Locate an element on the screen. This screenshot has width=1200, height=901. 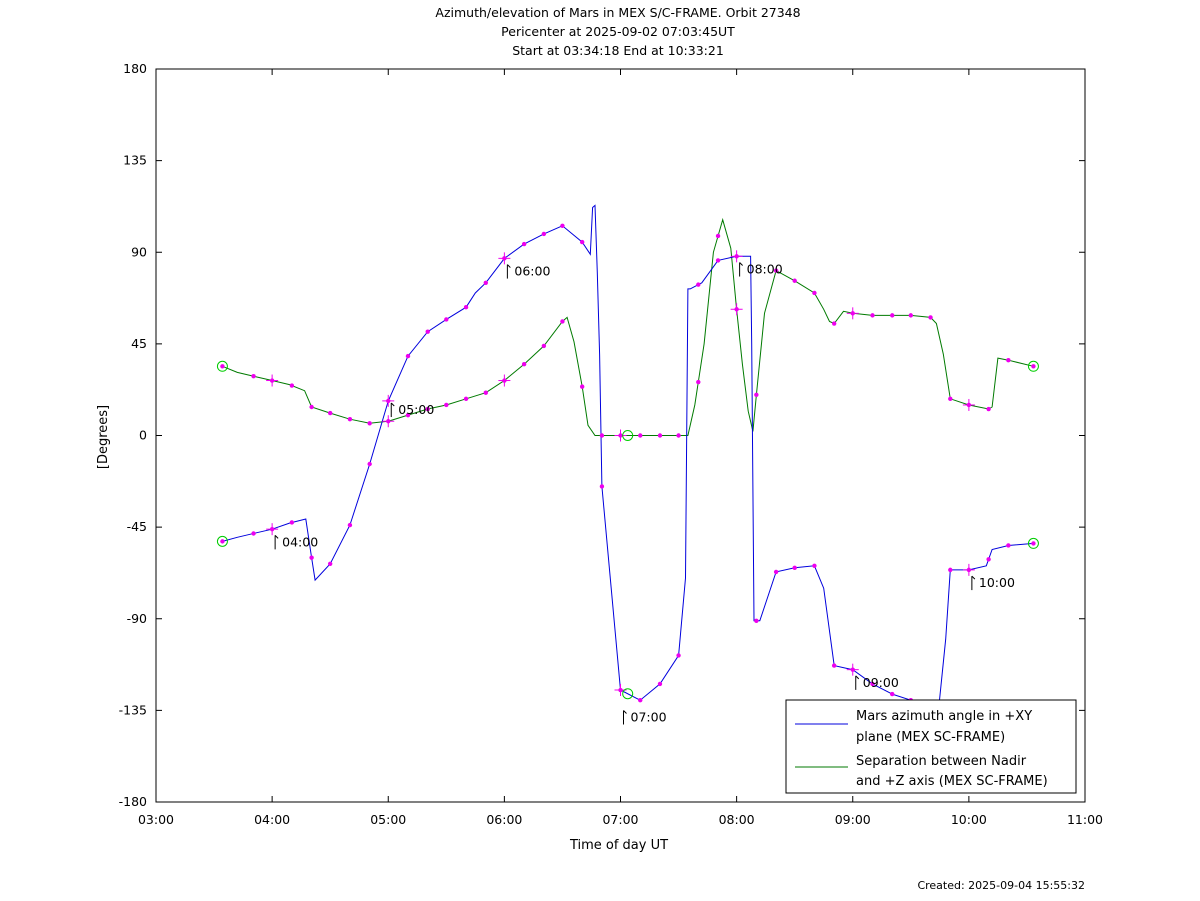
legend-box is located at coordinates (931, 746).